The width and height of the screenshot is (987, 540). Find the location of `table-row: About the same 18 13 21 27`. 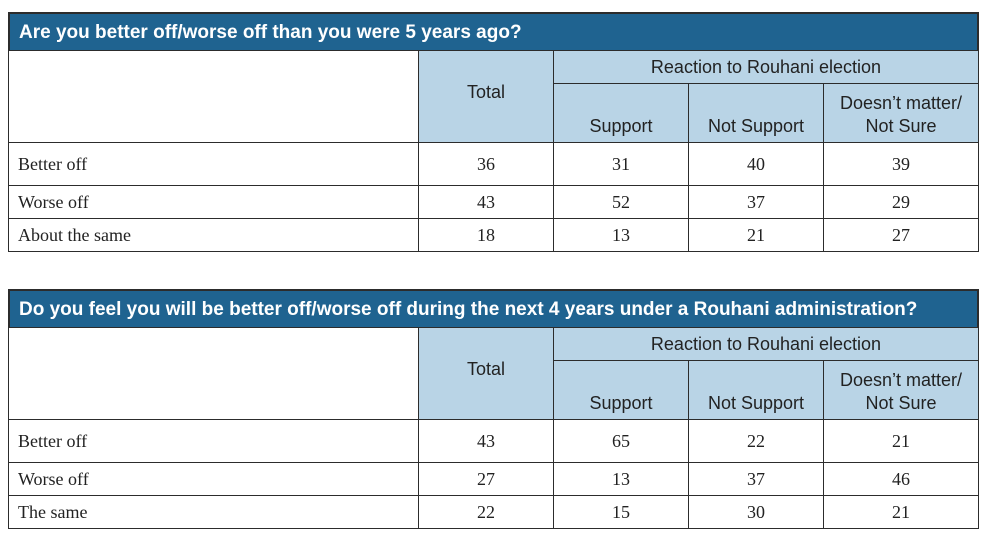

table-row: About the same 18 13 21 27 is located at coordinates (494, 235).